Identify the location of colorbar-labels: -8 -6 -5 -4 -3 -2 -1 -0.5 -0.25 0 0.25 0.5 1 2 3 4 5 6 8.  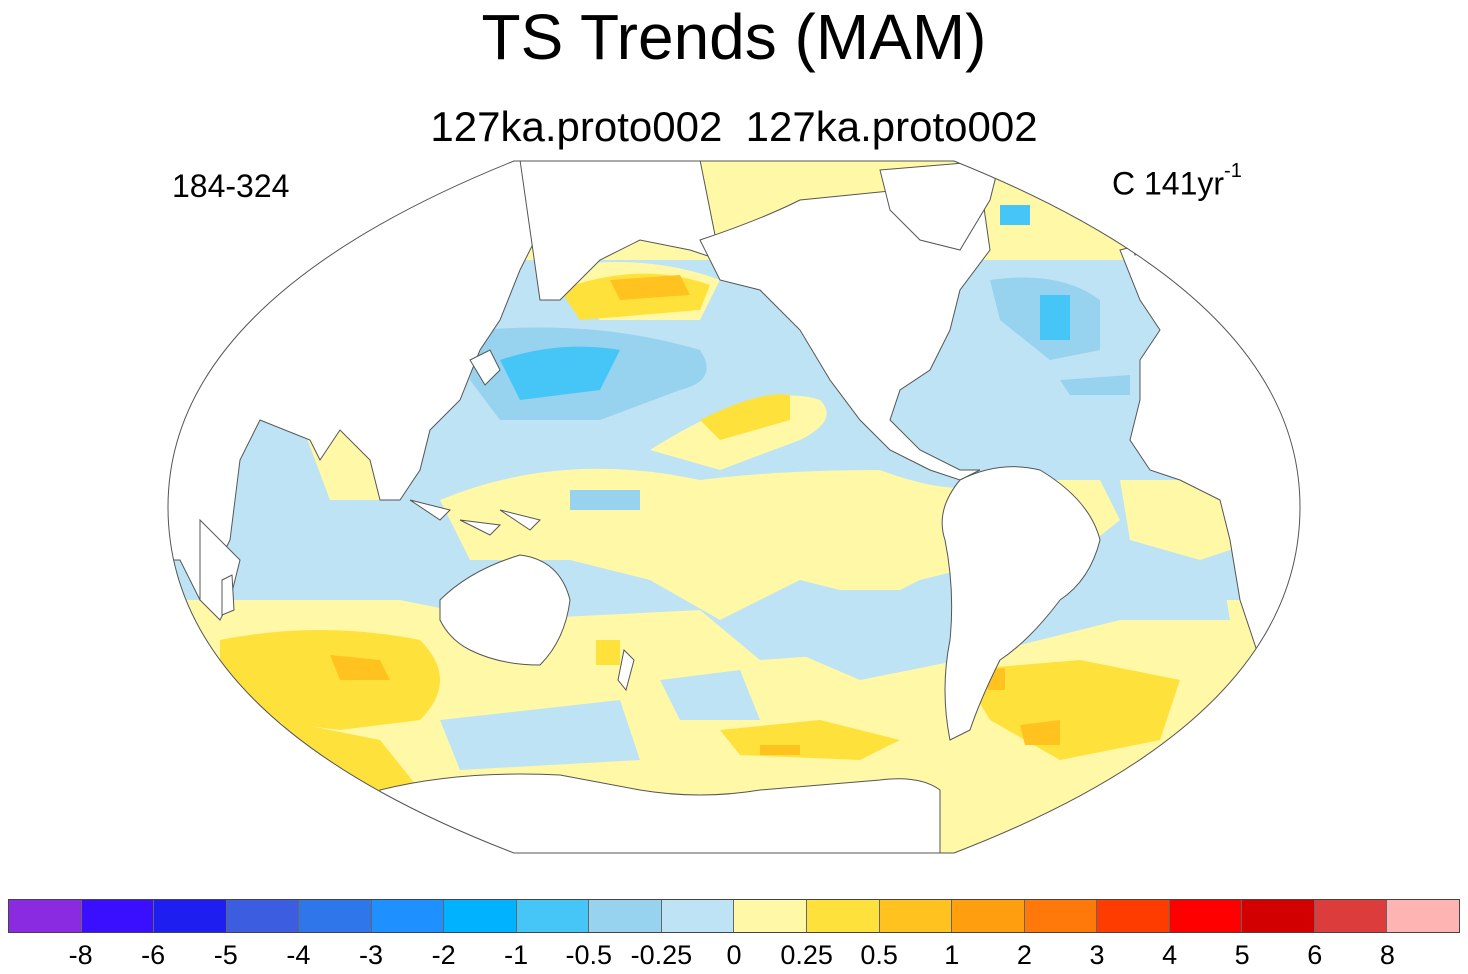
(734, 956).